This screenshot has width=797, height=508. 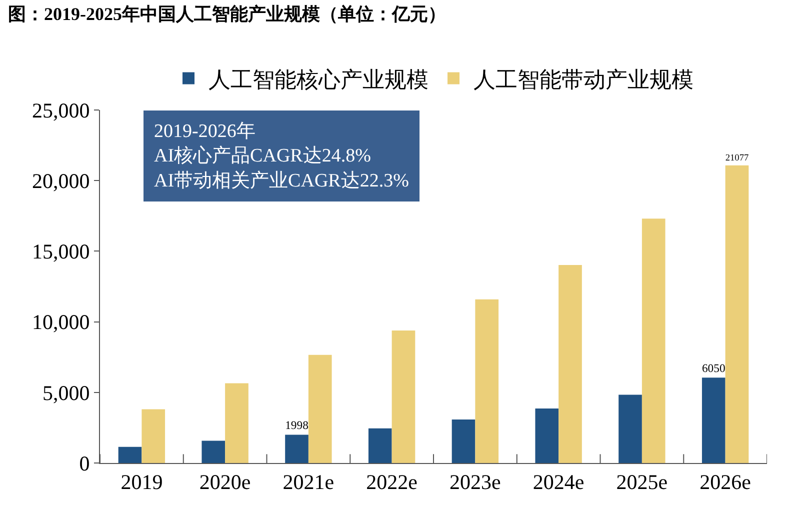 What do you see at coordinates (297, 425) in the screenshot?
I see `data-label: 1998` at bounding box center [297, 425].